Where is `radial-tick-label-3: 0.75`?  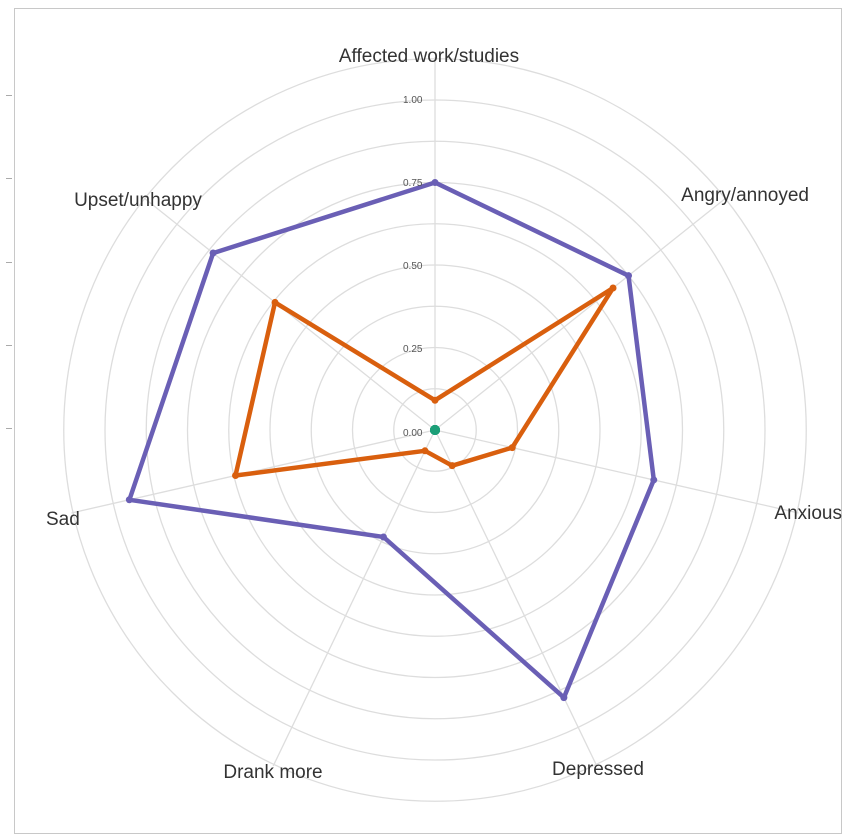 radial-tick-label-3: 0.75 is located at coordinates (413, 183).